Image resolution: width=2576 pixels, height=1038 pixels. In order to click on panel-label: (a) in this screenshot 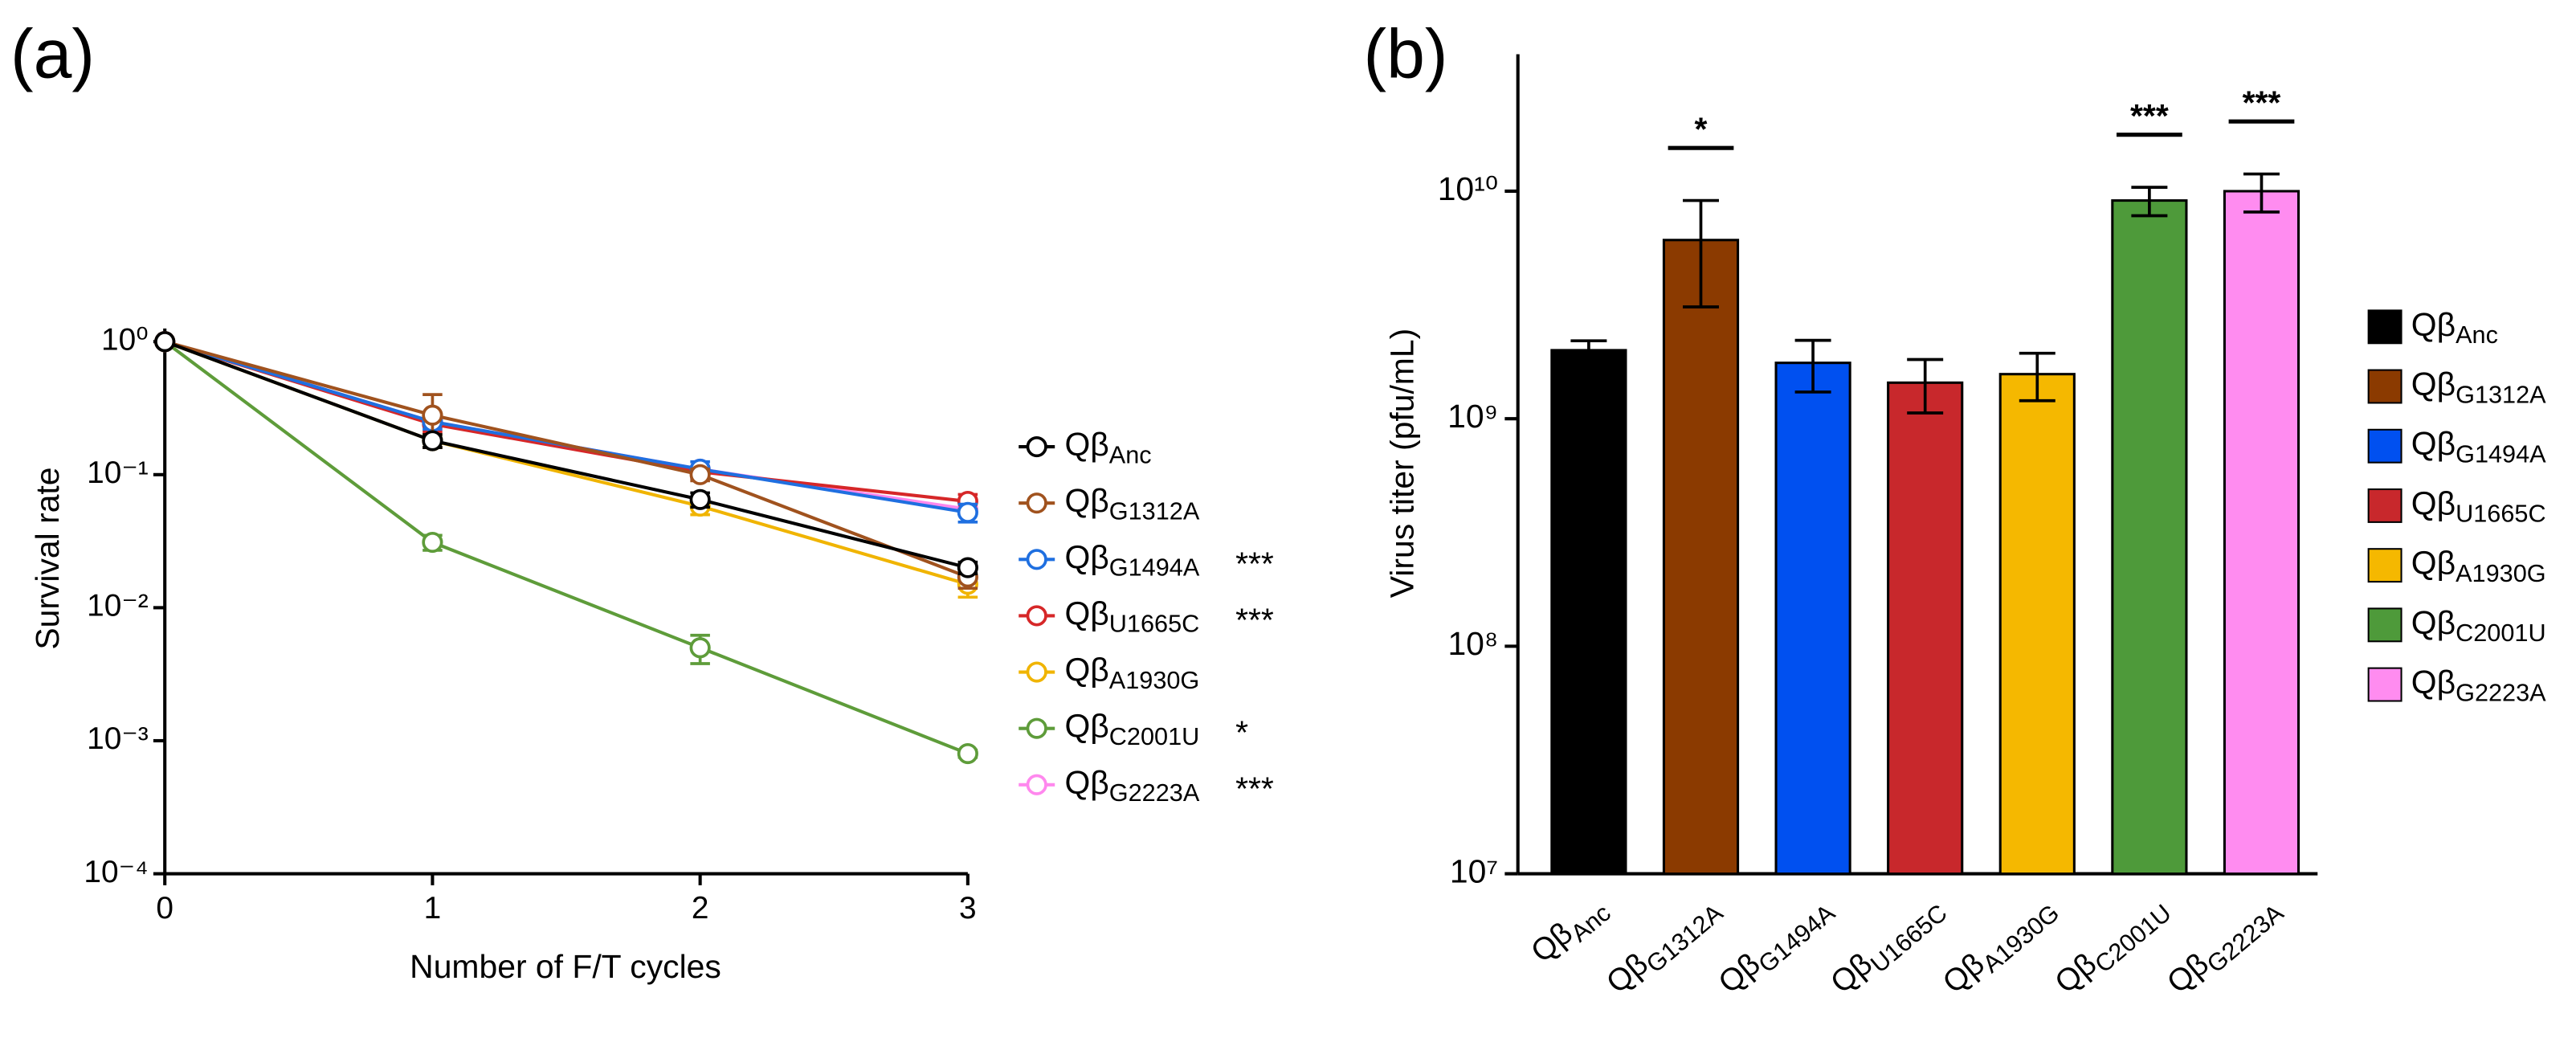, I will do `click(52, 53)`.